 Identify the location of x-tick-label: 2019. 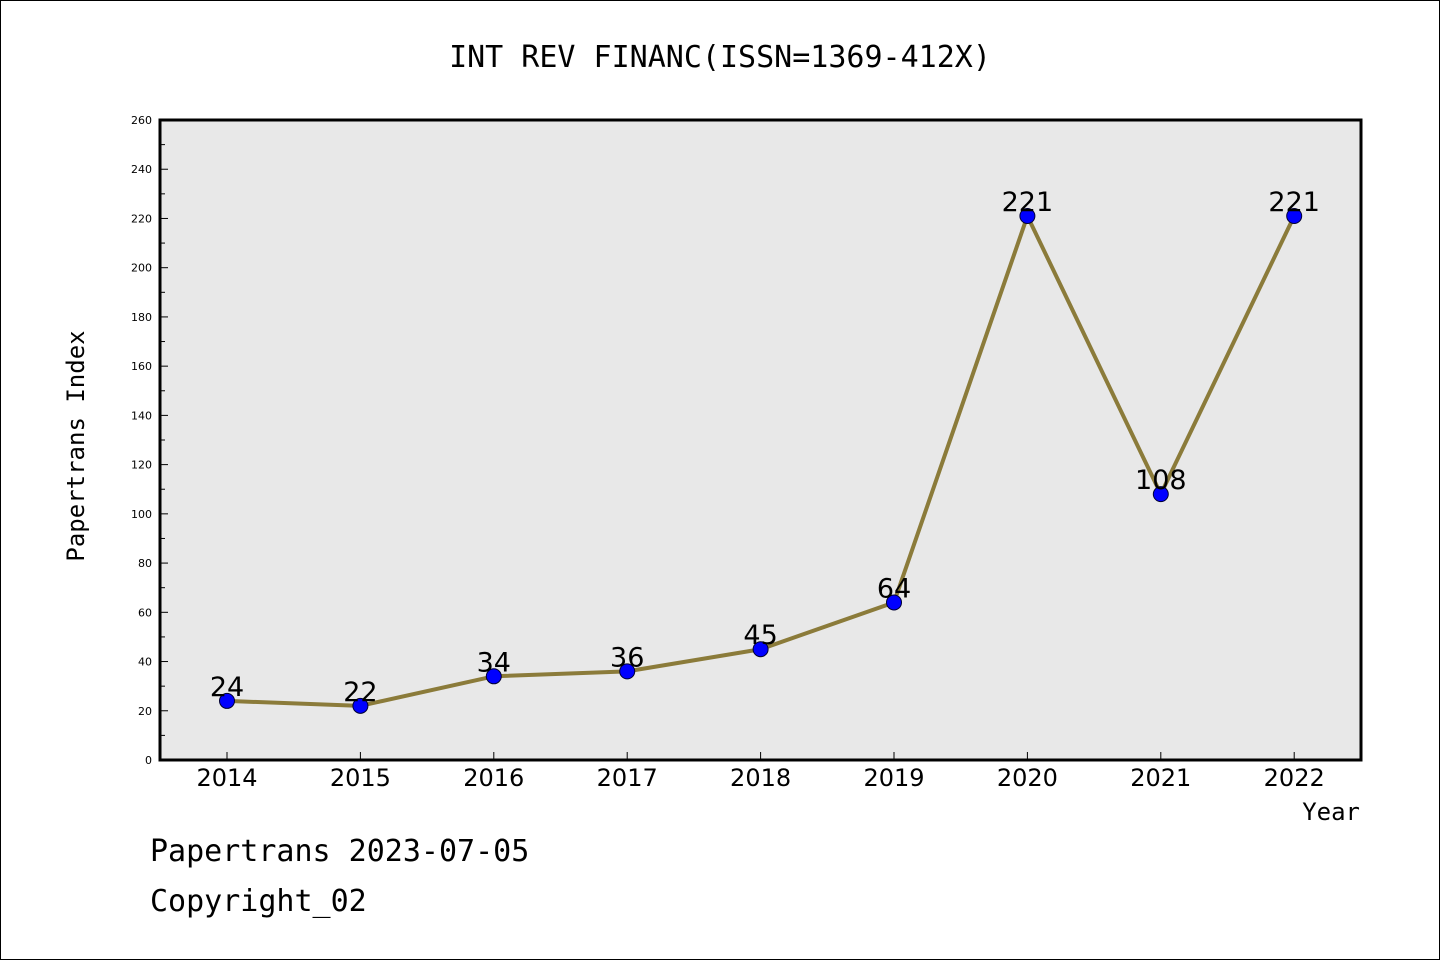
(893, 778).